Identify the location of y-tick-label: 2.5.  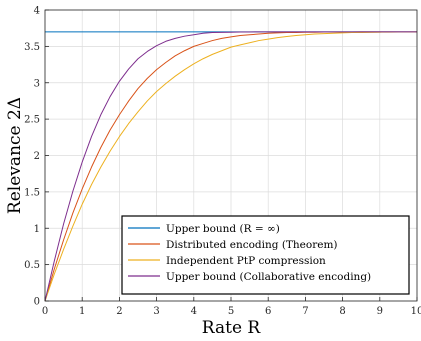
(32, 120).